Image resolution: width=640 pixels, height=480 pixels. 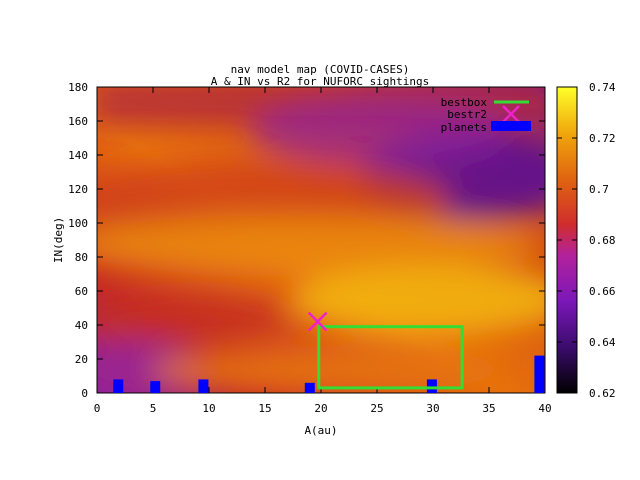 What do you see at coordinates (464, 127) in the screenshot?
I see `legend-label-planets: planets` at bounding box center [464, 127].